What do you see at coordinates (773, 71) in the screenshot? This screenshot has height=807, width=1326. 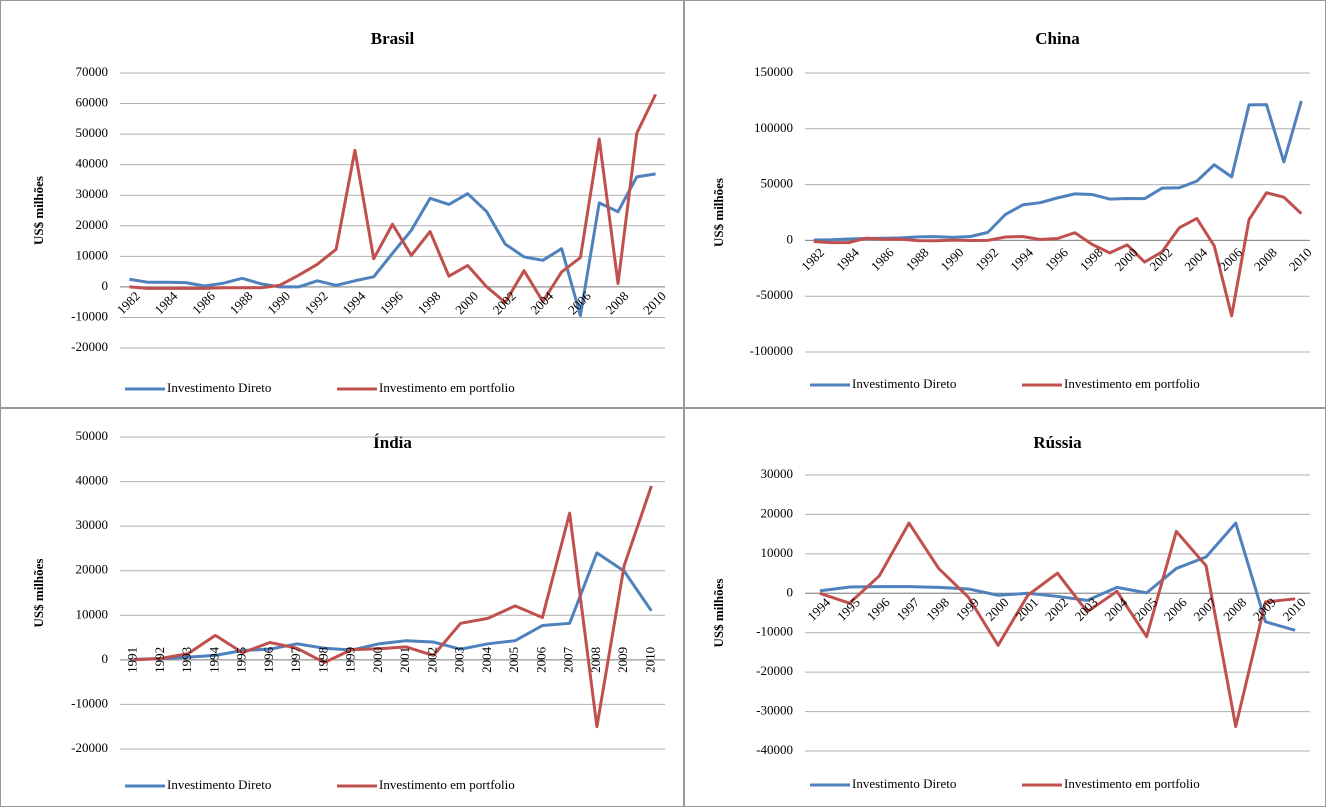 I see `y-tick-label: 150000` at bounding box center [773, 71].